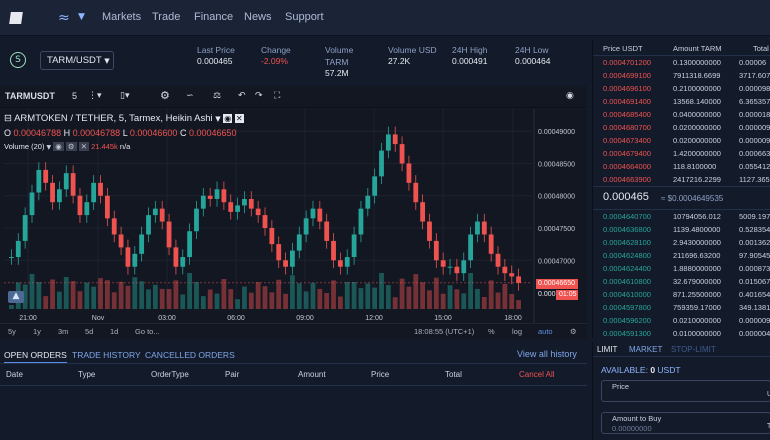 This screenshot has height=440, width=770. I want to click on tab-stop-limit: STOP-LIMIT, so click(693, 349).